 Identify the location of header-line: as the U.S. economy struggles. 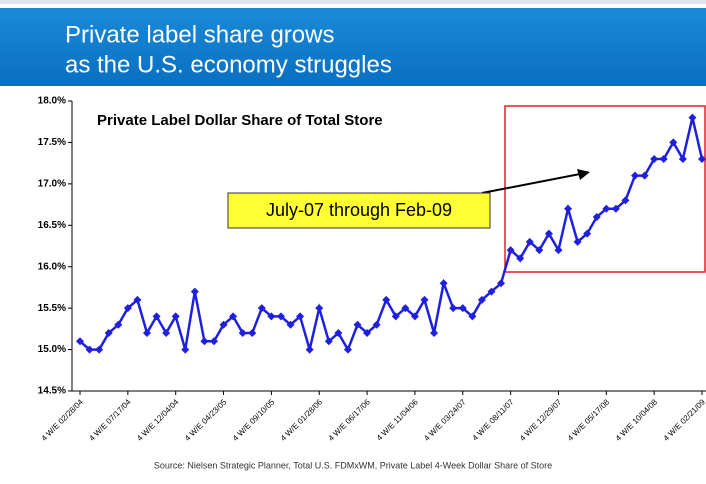
(228, 64).